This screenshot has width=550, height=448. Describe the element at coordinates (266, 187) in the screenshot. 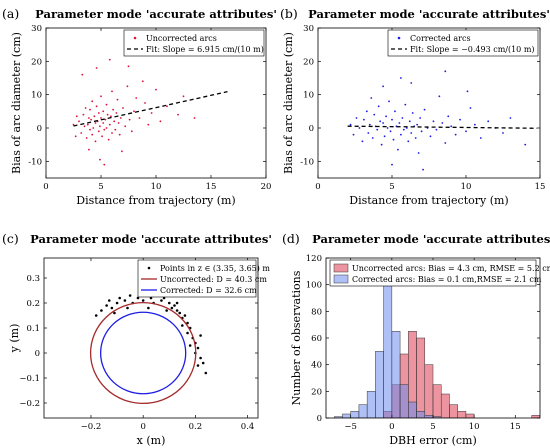

I see `x-tick-label: 20` at that location.